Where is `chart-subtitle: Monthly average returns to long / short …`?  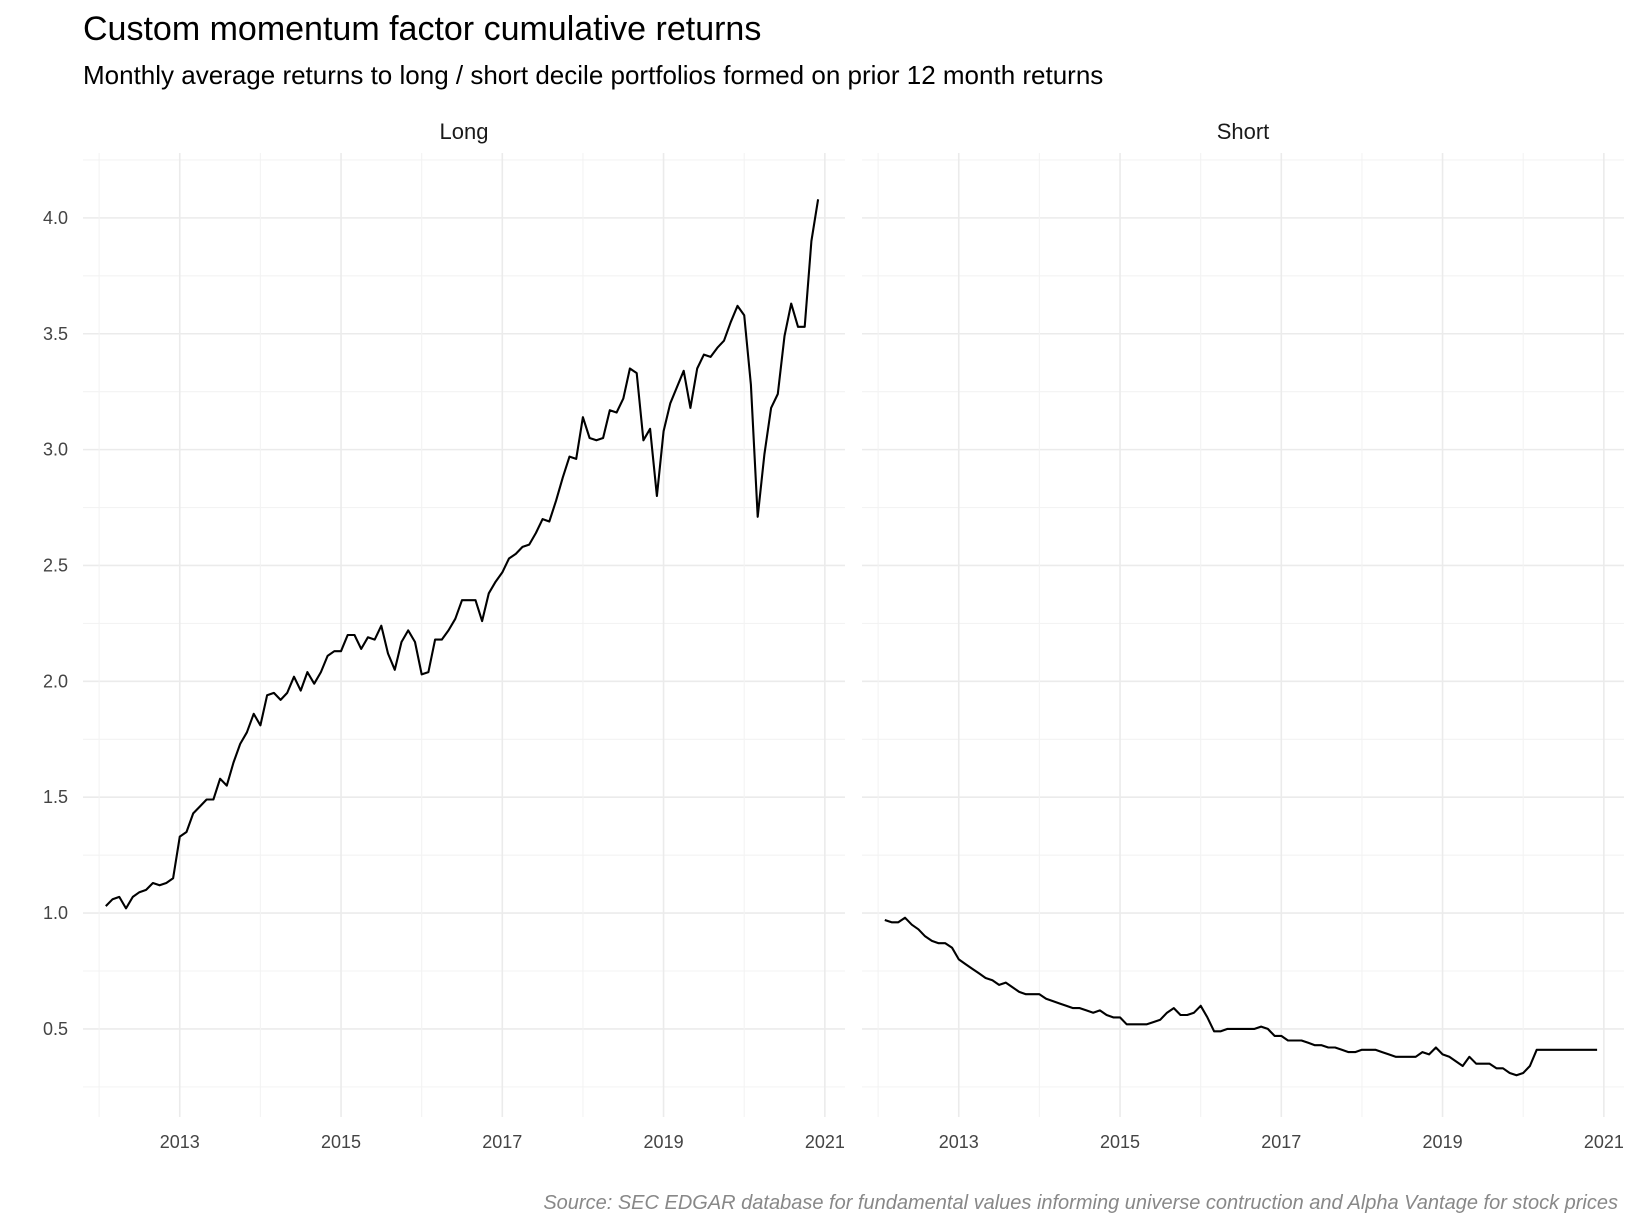
chart-subtitle: Monthly average returns to long / short … is located at coordinates (593, 75).